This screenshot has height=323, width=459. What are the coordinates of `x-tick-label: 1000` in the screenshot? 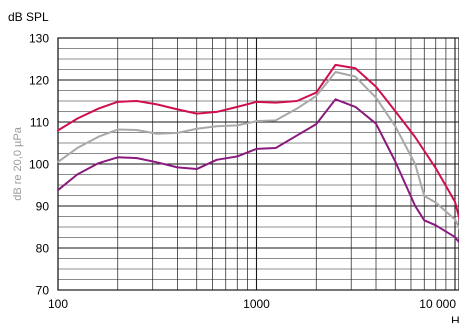 It's located at (256, 304).